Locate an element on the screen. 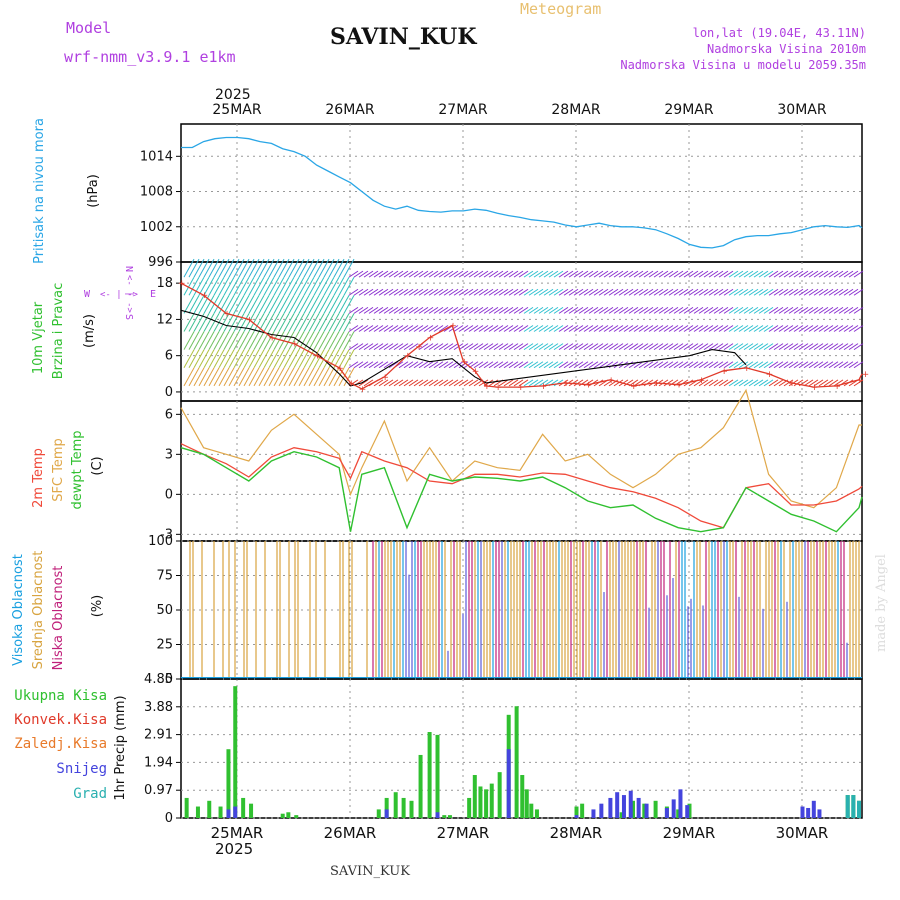 The height and width of the screenshot is (900, 900). bottom-date-label: 25MAR is located at coordinates (237, 833).